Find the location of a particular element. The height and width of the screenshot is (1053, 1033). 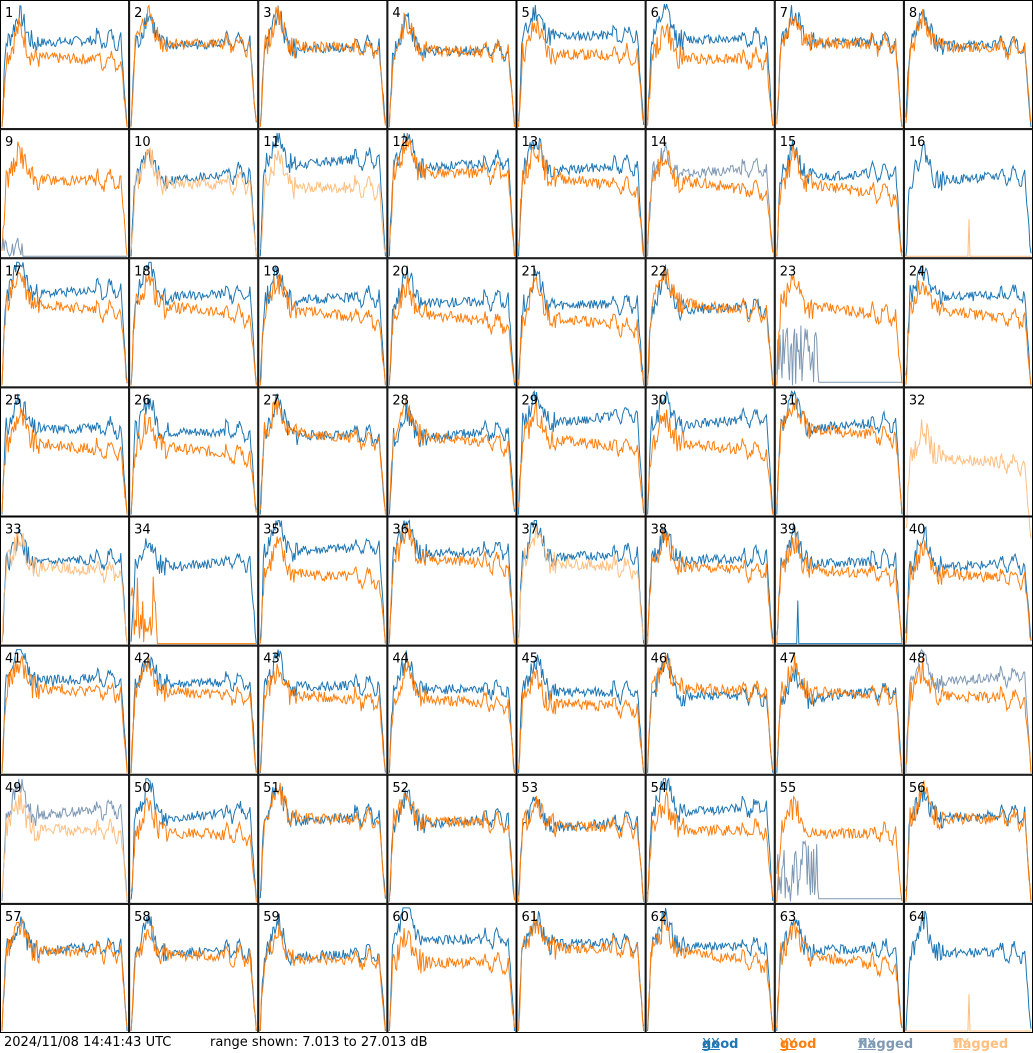

panel-label-34: 34 is located at coordinates (142, 530).